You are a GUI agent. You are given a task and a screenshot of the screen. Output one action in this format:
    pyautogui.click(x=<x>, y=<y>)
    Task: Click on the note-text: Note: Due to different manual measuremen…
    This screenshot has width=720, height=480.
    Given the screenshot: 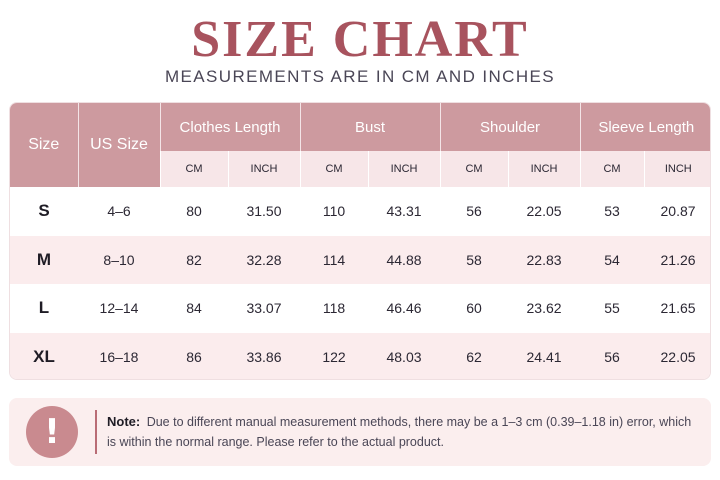 What is the action you would take?
    pyautogui.click(x=402, y=432)
    